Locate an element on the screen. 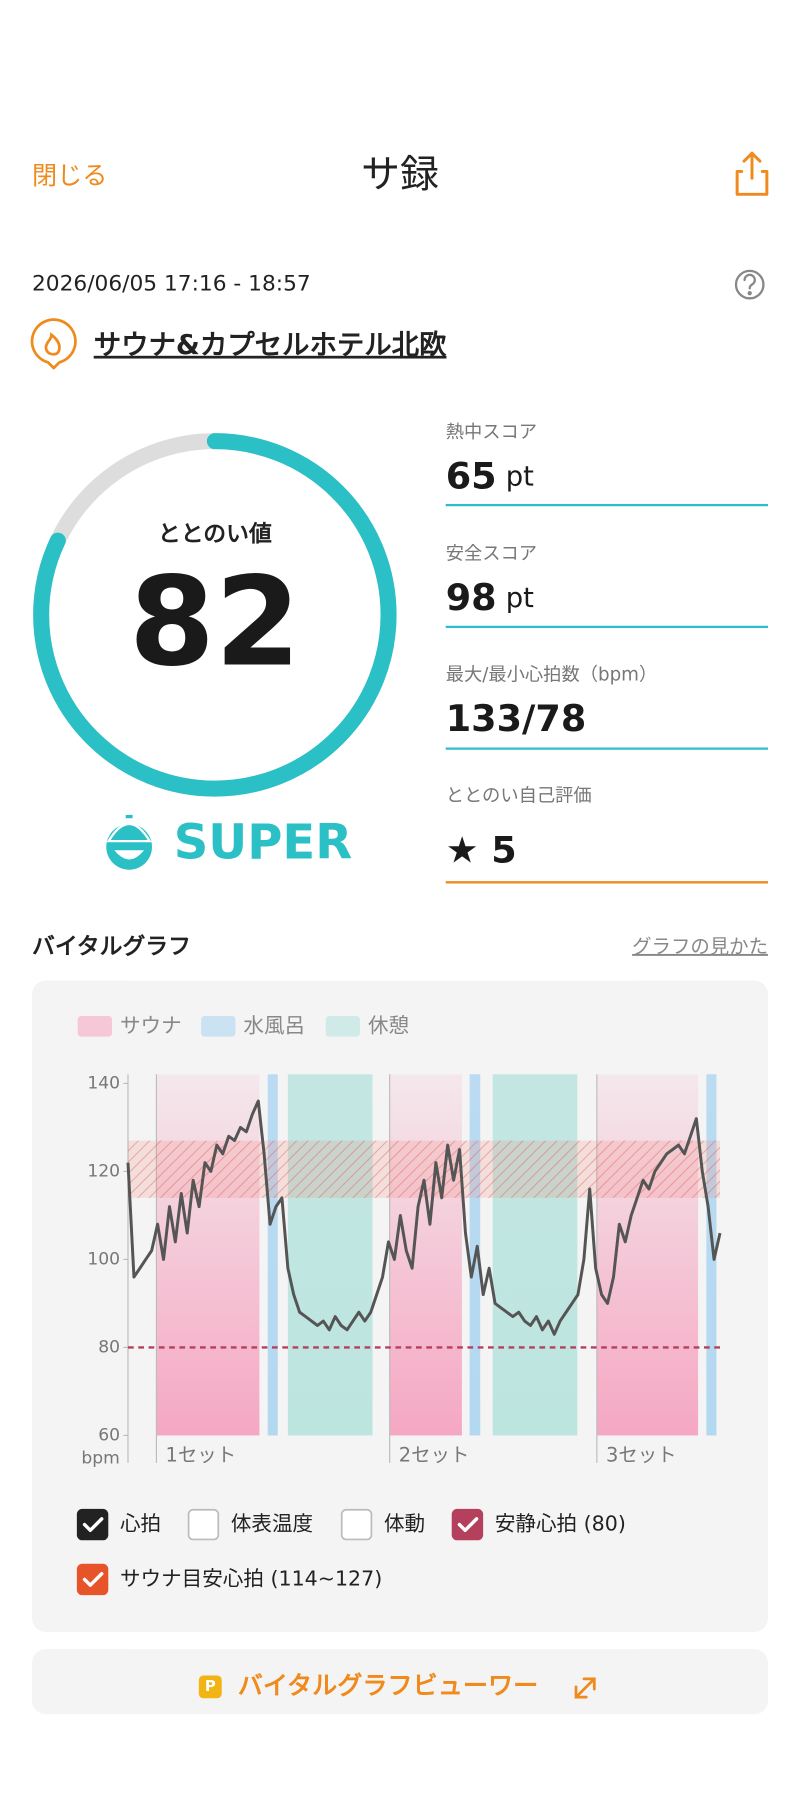  section-title: バイタルグラフ is located at coordinates (111, 946).